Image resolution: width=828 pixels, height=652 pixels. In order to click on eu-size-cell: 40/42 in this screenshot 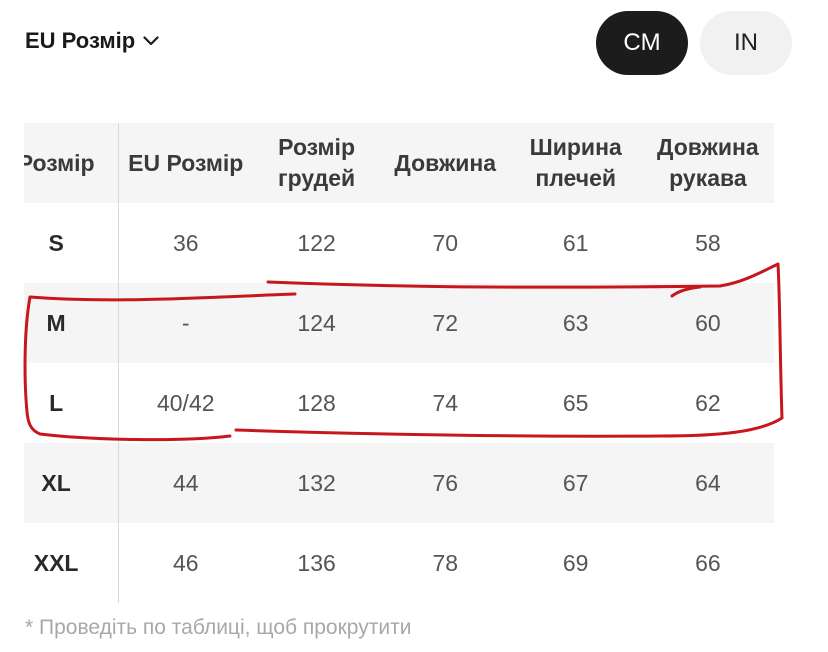, I will do `click(185, 402)`.